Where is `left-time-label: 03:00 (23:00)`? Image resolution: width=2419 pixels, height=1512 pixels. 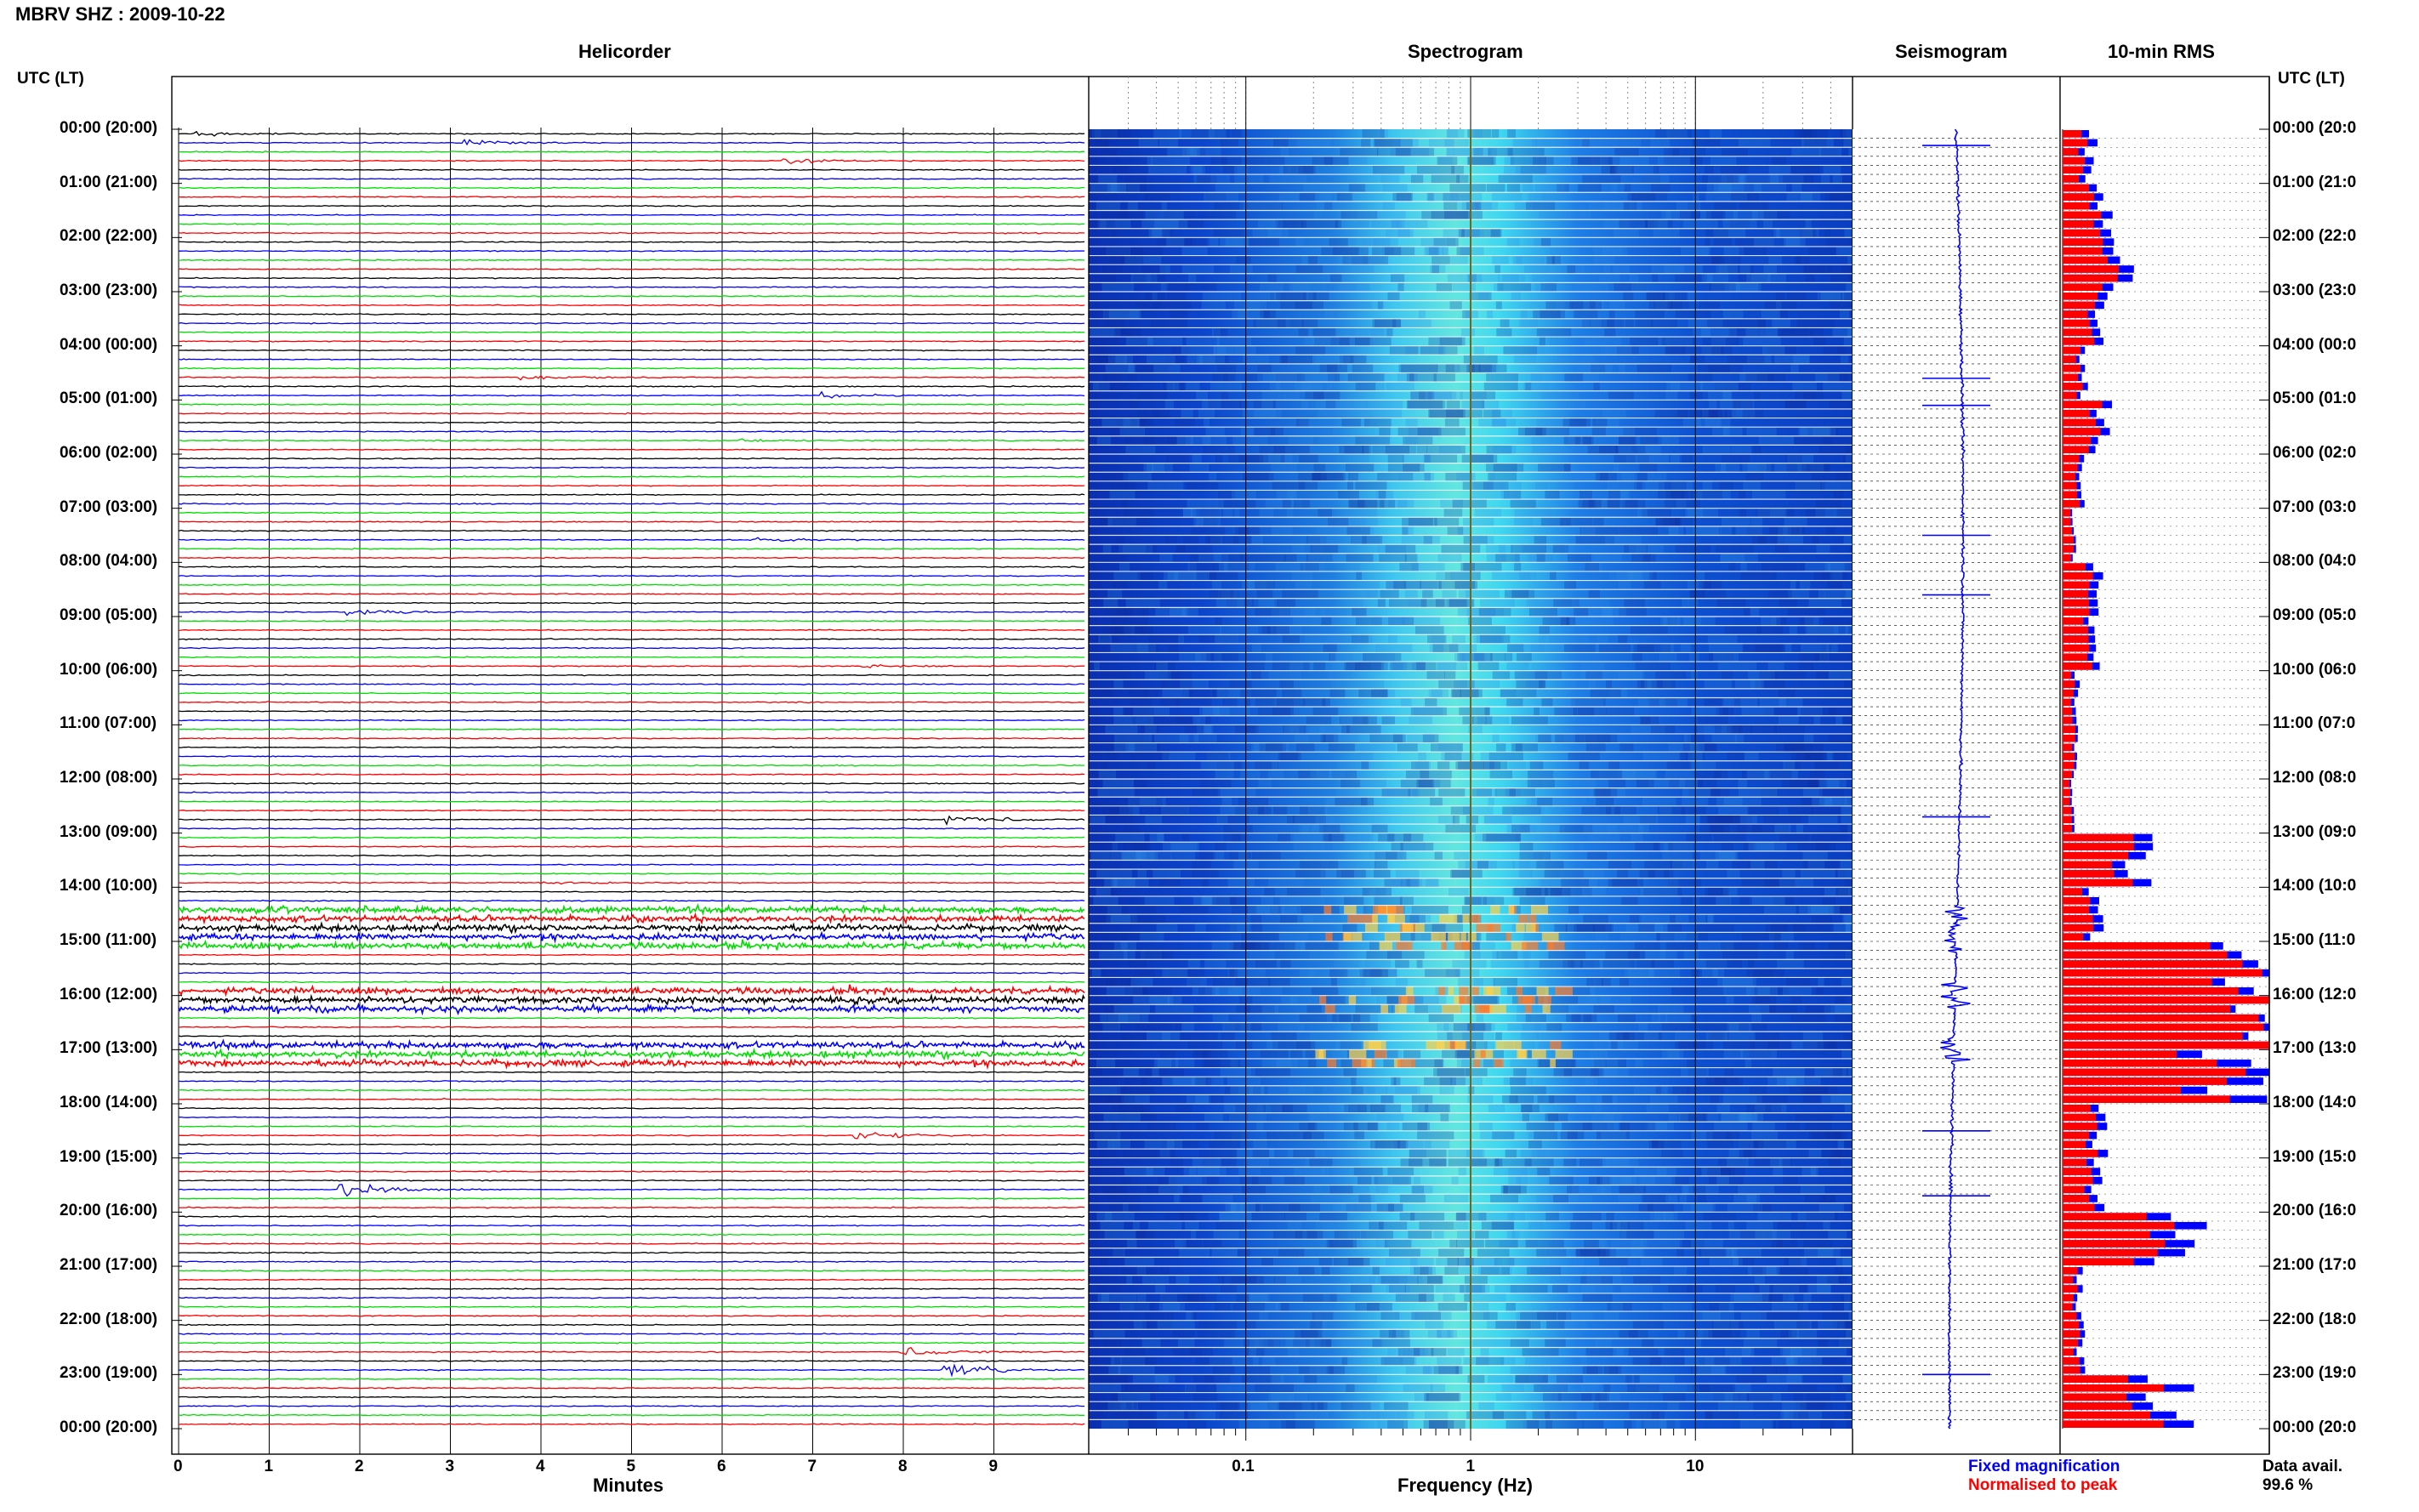 left-time-label: 03:00 (23:00) is located at coordinates (109, 290).